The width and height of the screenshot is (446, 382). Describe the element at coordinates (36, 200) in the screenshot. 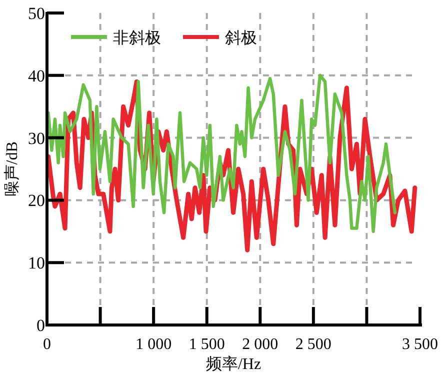

I see `y-tick-label: 20` at that location.